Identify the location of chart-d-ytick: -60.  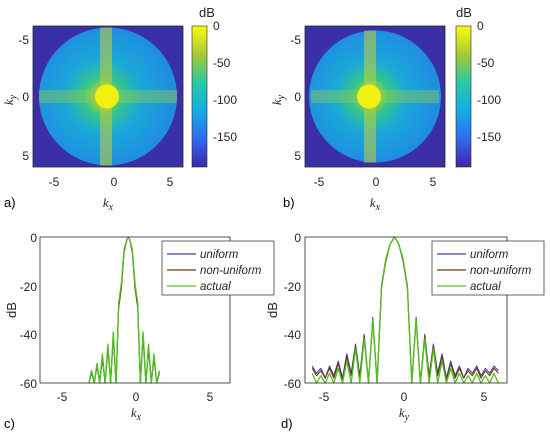
(293, 384).